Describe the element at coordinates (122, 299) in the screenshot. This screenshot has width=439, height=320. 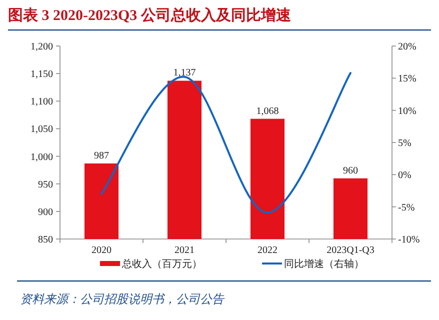
I see `text: 资料来源：公司招股说明书，公司公告` at that location.